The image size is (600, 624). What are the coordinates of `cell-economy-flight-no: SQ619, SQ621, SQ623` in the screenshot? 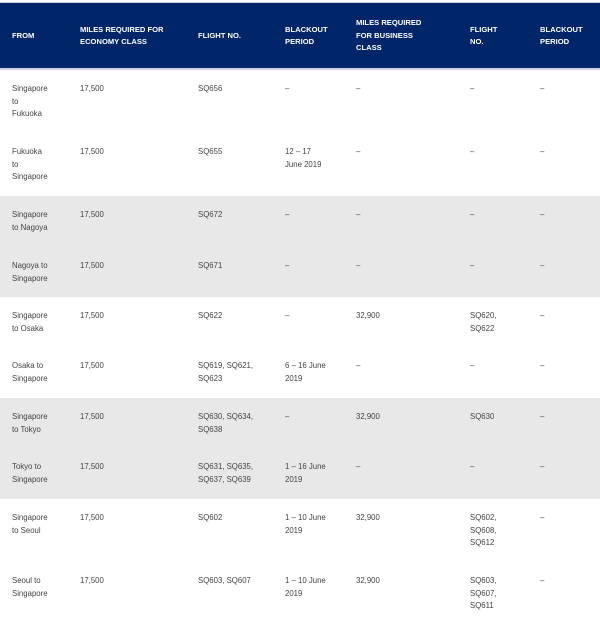 It's located at (226, 372).